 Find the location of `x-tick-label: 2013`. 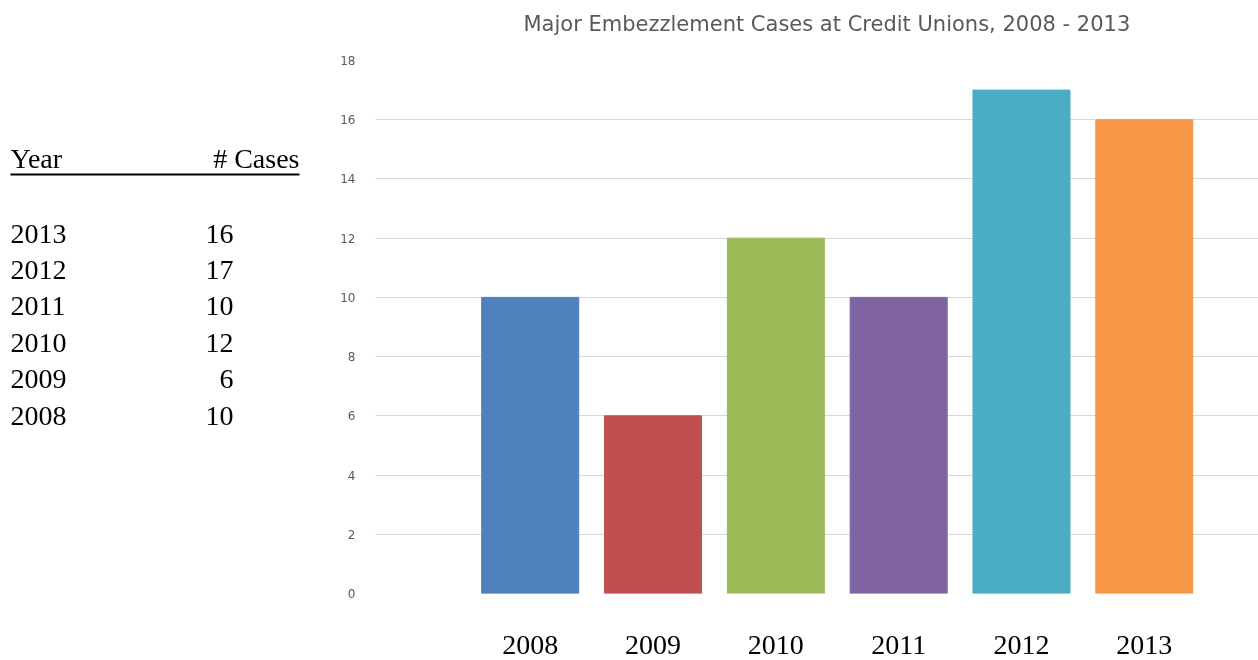

x-tick-label: 2013 is located at coordinates (1144, 644).